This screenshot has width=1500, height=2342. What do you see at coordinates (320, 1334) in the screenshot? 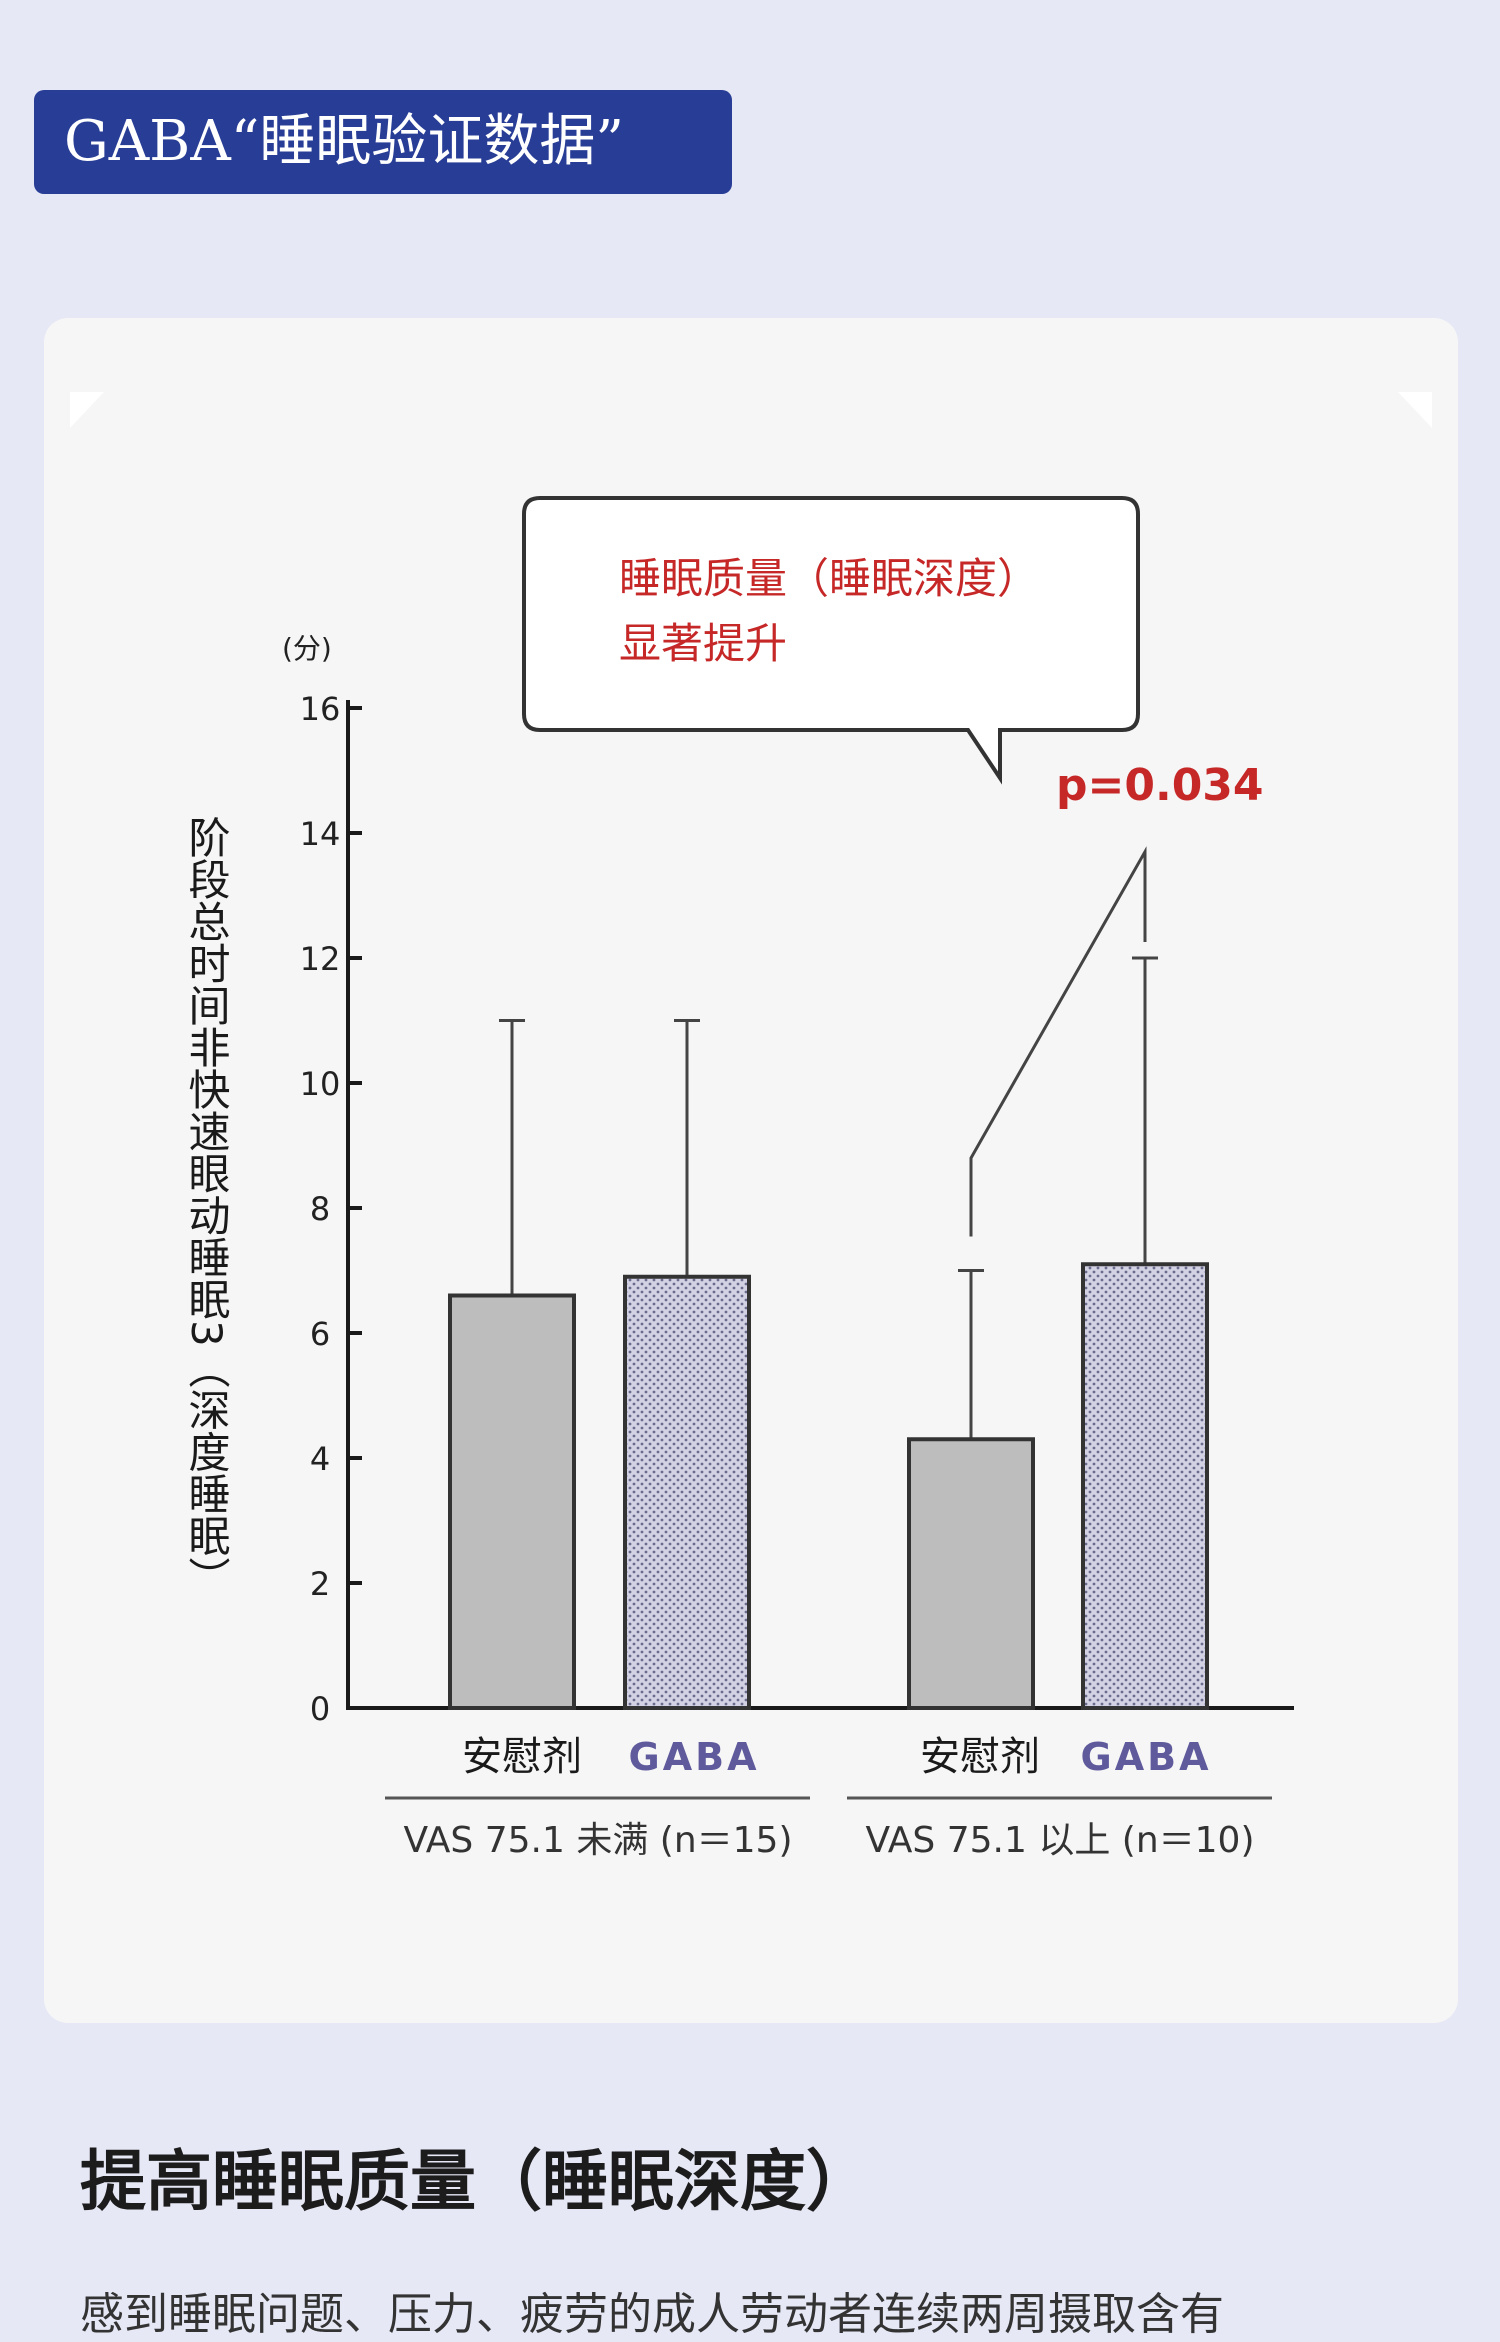
I see `y-tick-label: 6` at bounding box center [320, 1334].